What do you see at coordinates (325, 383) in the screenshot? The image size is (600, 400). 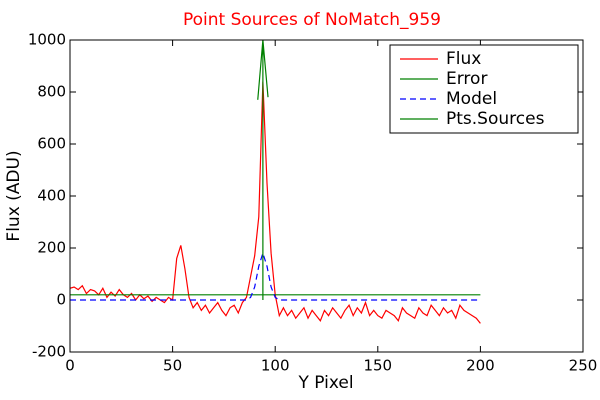 I see `x-axis-label: Y Pixel` at bounding box center [325, 383].